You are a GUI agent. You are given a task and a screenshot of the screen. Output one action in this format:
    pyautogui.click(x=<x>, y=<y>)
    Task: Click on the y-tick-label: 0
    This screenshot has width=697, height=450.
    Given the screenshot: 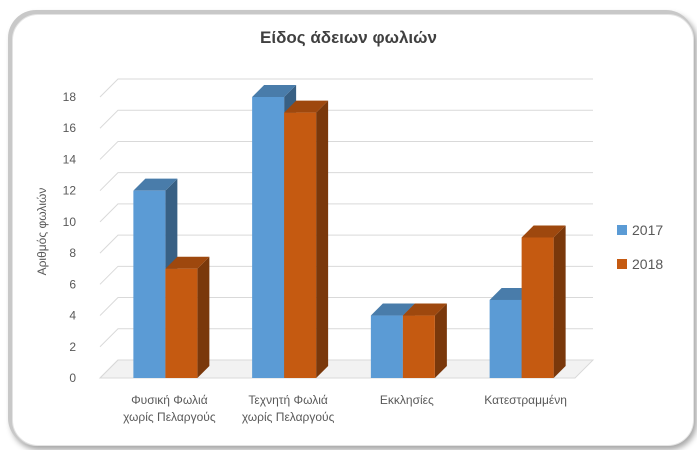 What is the action you would take?
    pyautogui.click(x=72, y=378)
    